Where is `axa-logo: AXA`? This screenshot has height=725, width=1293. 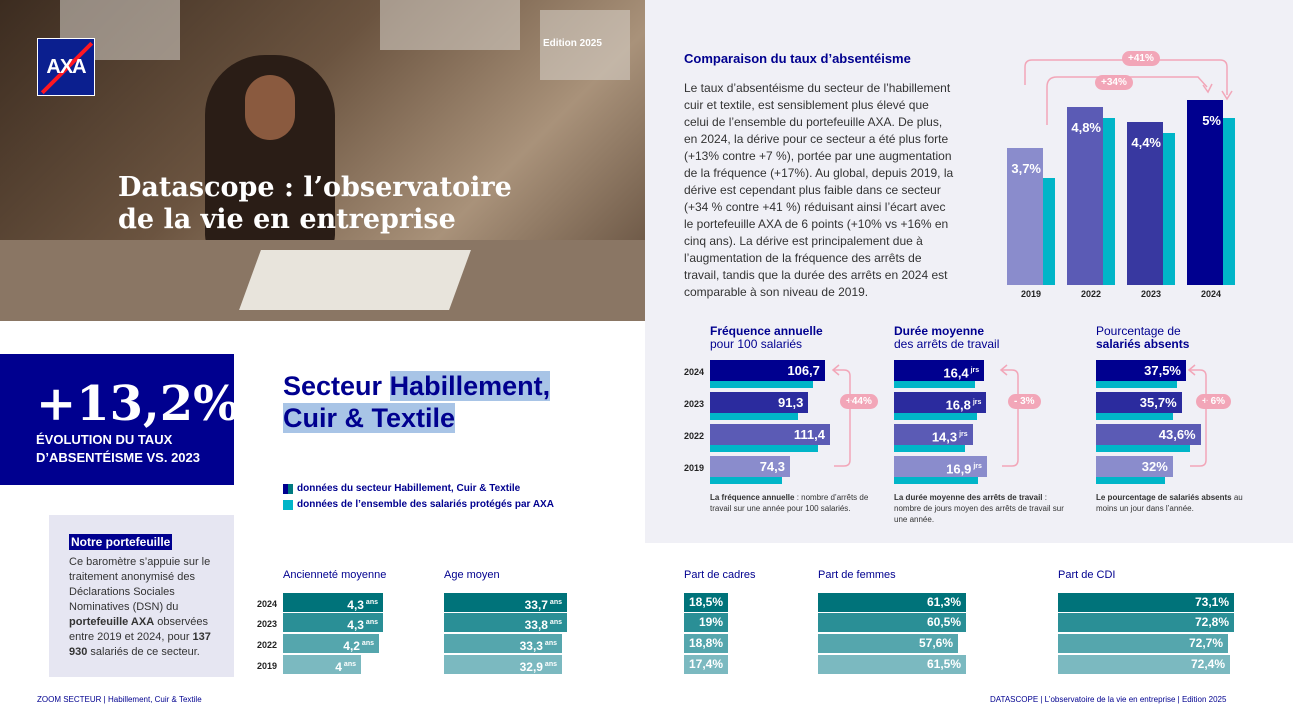
axa-logo: AXA is located at coordinates (66, 67).